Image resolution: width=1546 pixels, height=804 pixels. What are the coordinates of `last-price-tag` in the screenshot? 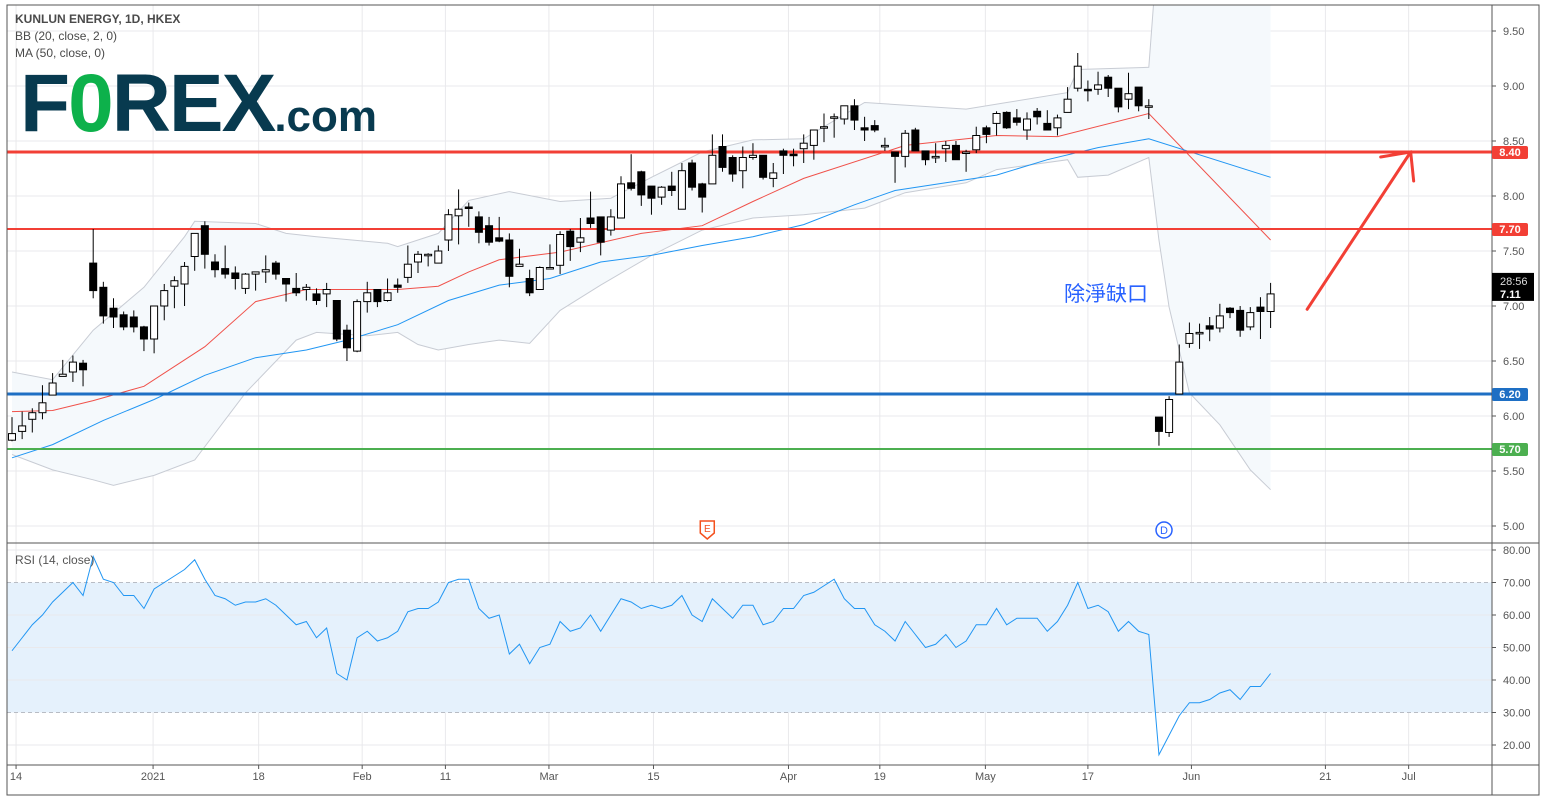 It's located at (1513, 286).